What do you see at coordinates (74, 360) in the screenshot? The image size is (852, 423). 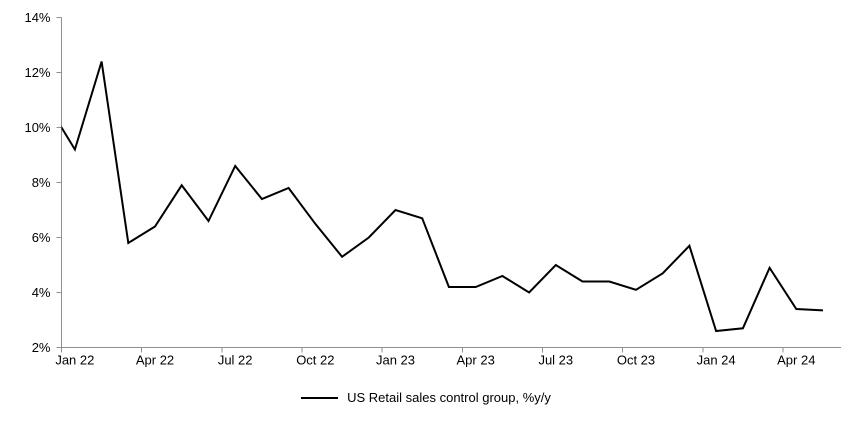 I see `x-tick-label: Jan 22` at bounding box center [74, 360].